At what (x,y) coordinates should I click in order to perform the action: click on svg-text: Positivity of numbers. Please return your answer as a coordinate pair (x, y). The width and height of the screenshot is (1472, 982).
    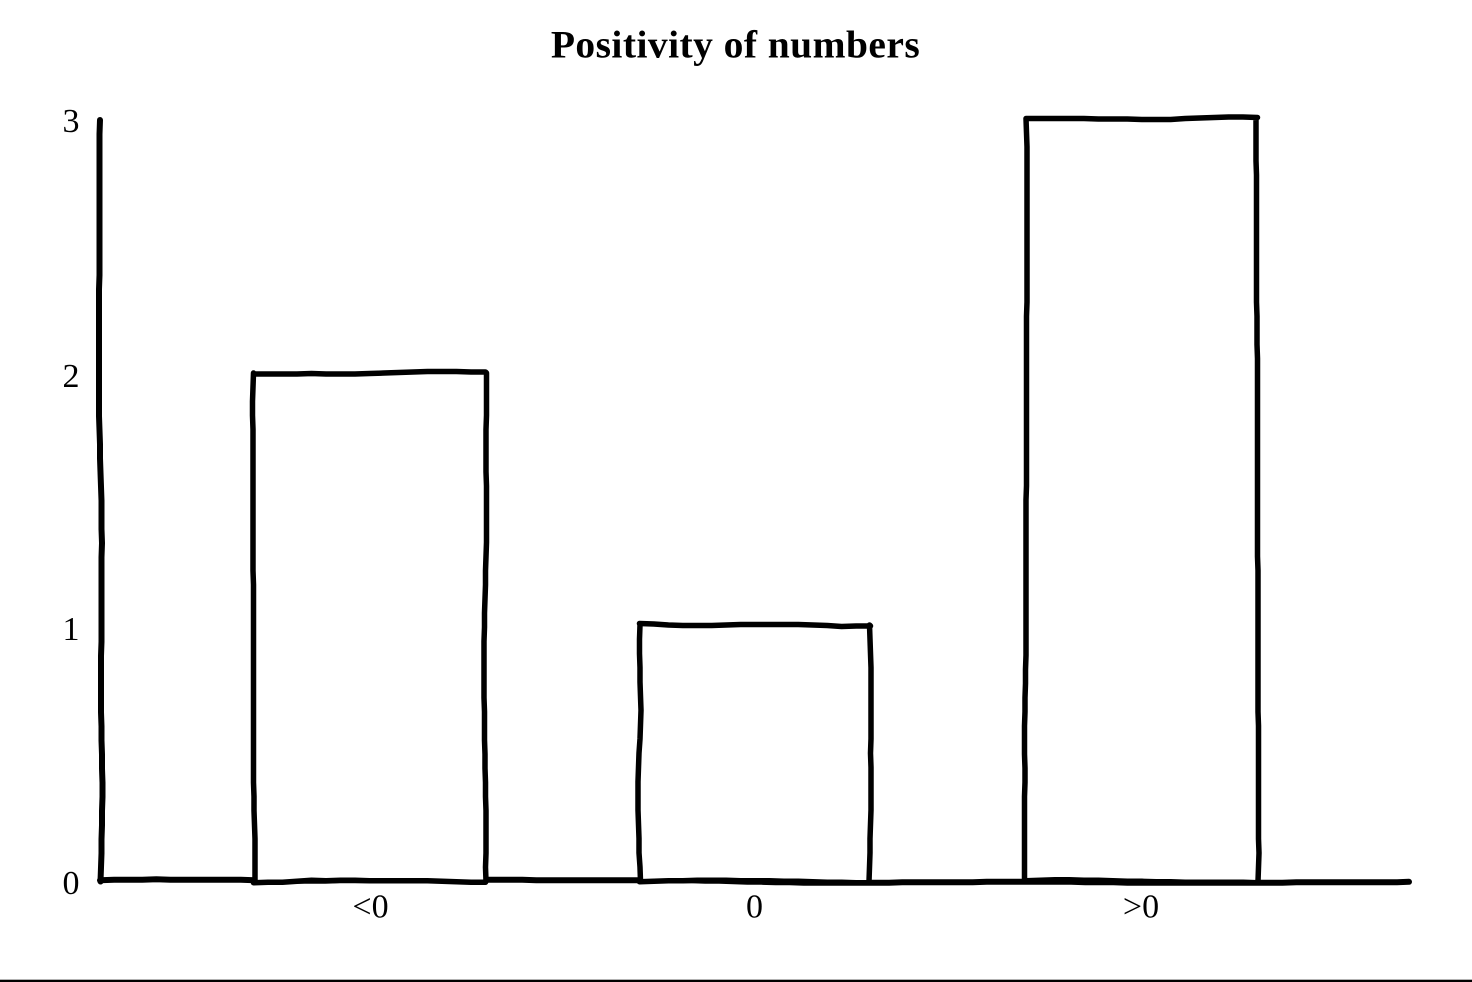
    Looking at the image, I should click on (735, 45).